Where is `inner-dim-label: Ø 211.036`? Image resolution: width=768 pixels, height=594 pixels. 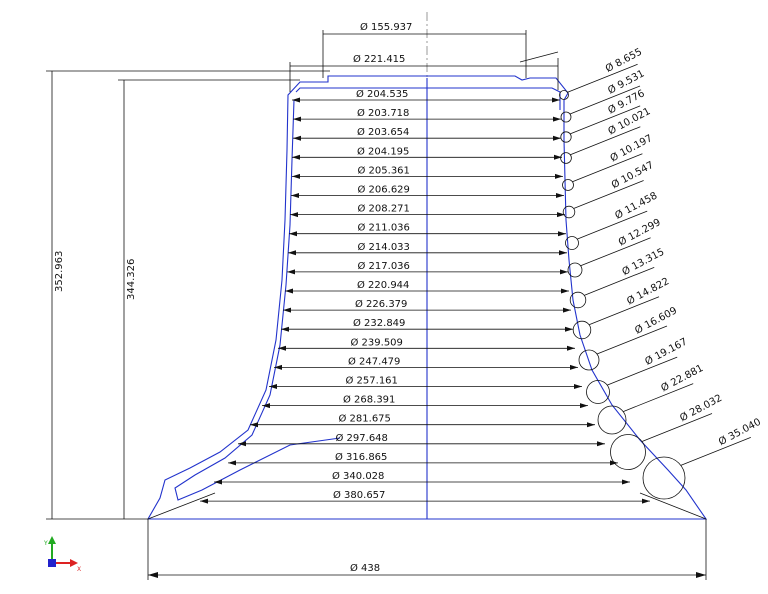
inner-dim-label: Ø 211.036 is located at coordinates (384, 228).